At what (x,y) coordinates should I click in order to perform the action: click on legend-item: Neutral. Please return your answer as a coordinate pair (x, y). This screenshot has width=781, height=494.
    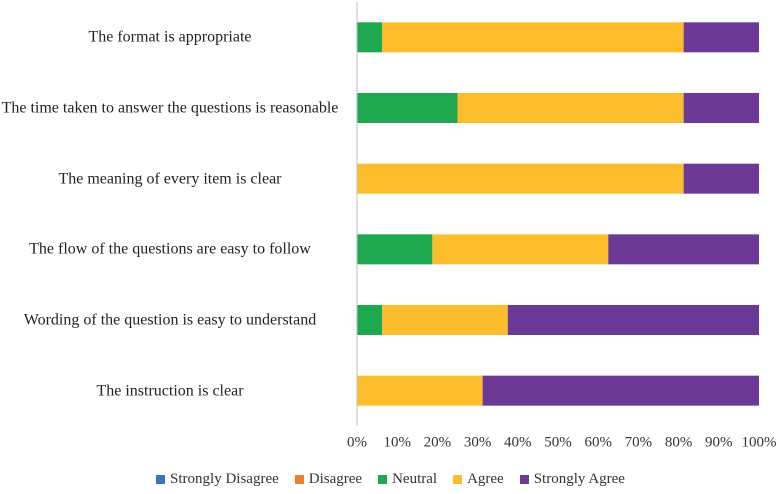
    Looking at the image, I should click on (407, 479).